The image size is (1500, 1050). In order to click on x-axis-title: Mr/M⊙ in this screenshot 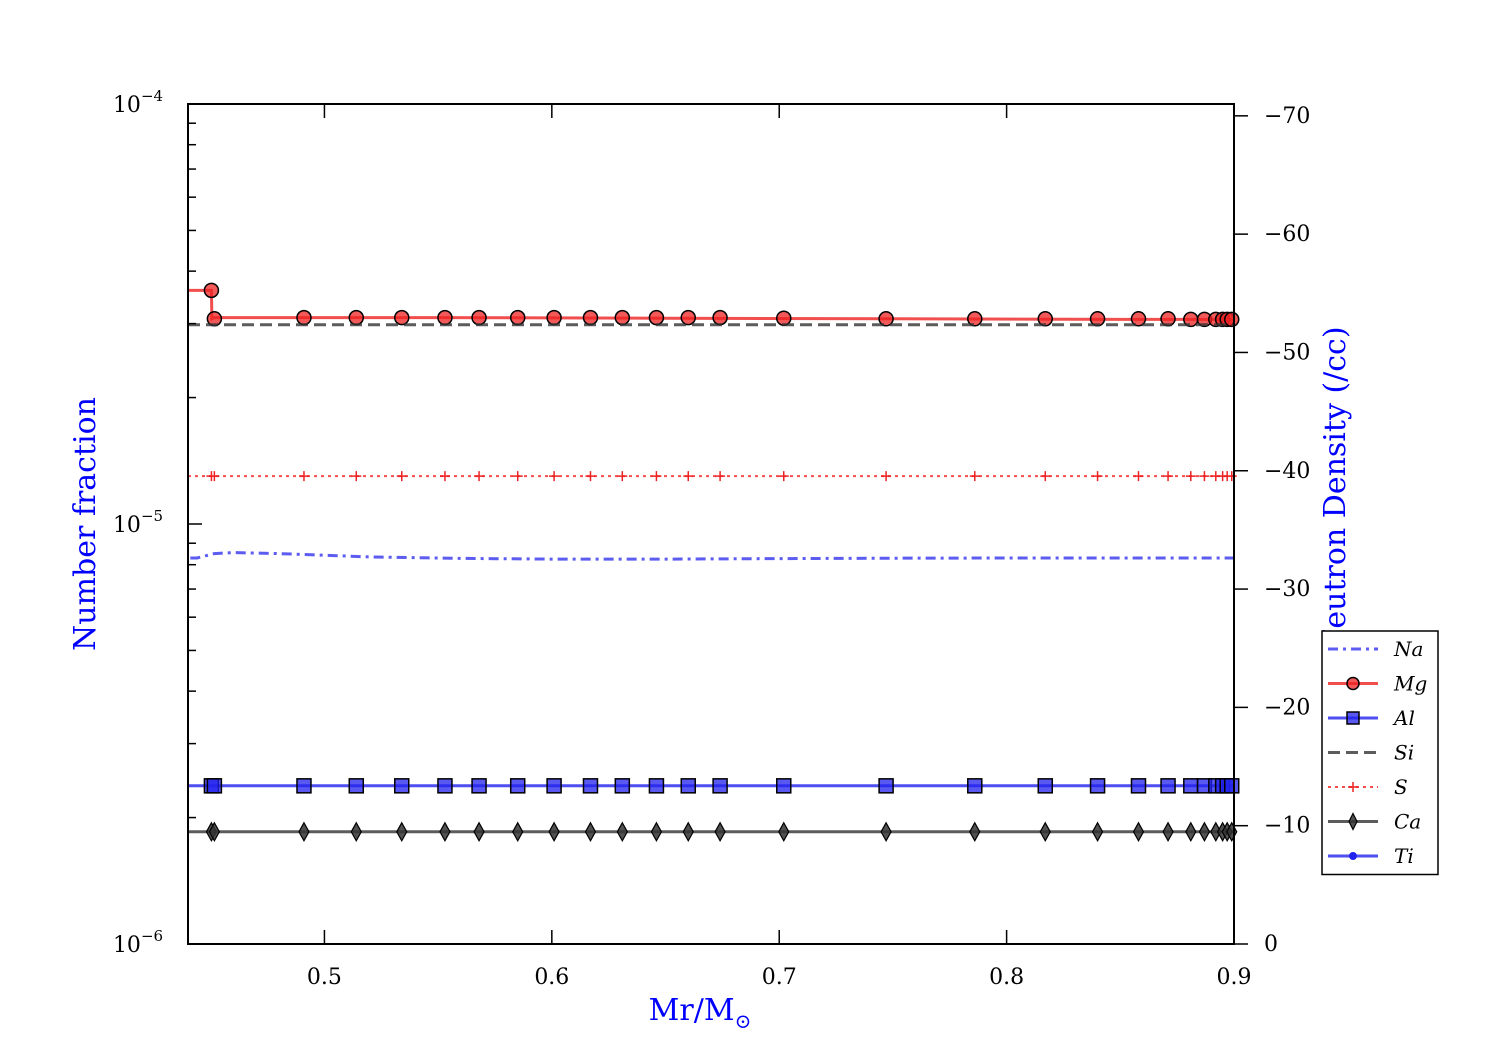, I will do `click(700, 1013)`.